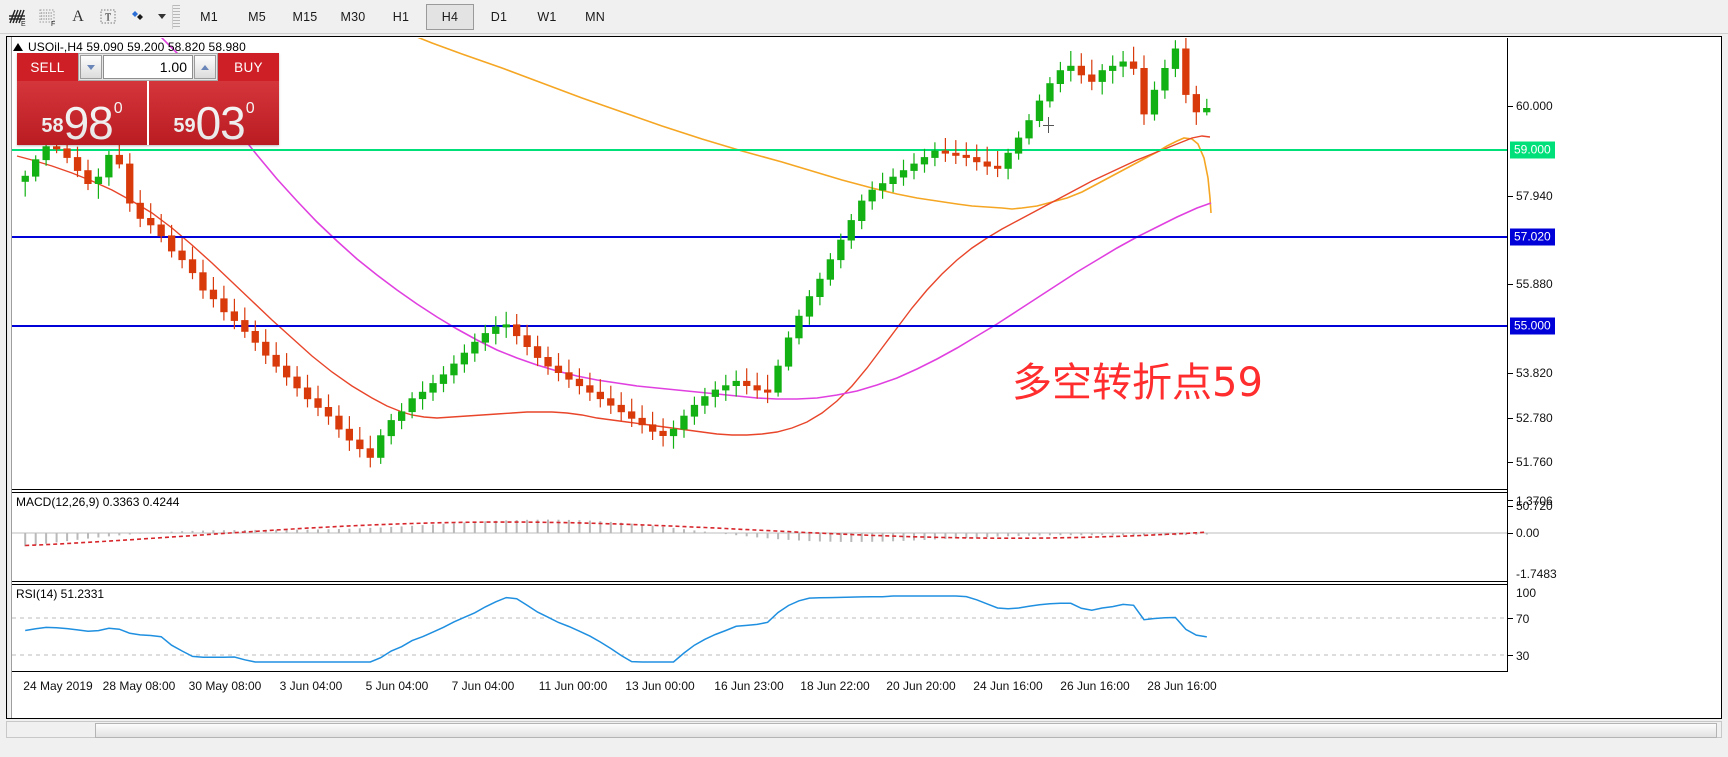  Describe the element at coordinates (353, 16) in the screenshot. I see `timeframe-m30: M30` at that location.